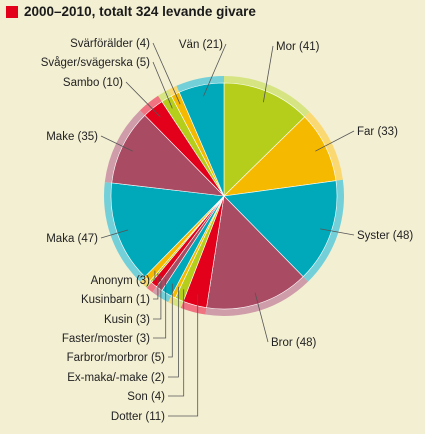 The width and height of the screenshot is (425, 434). Describe the element at coordinates (201, 45) in the screenshot. I see `slice-label: Vän (21)` at that location.